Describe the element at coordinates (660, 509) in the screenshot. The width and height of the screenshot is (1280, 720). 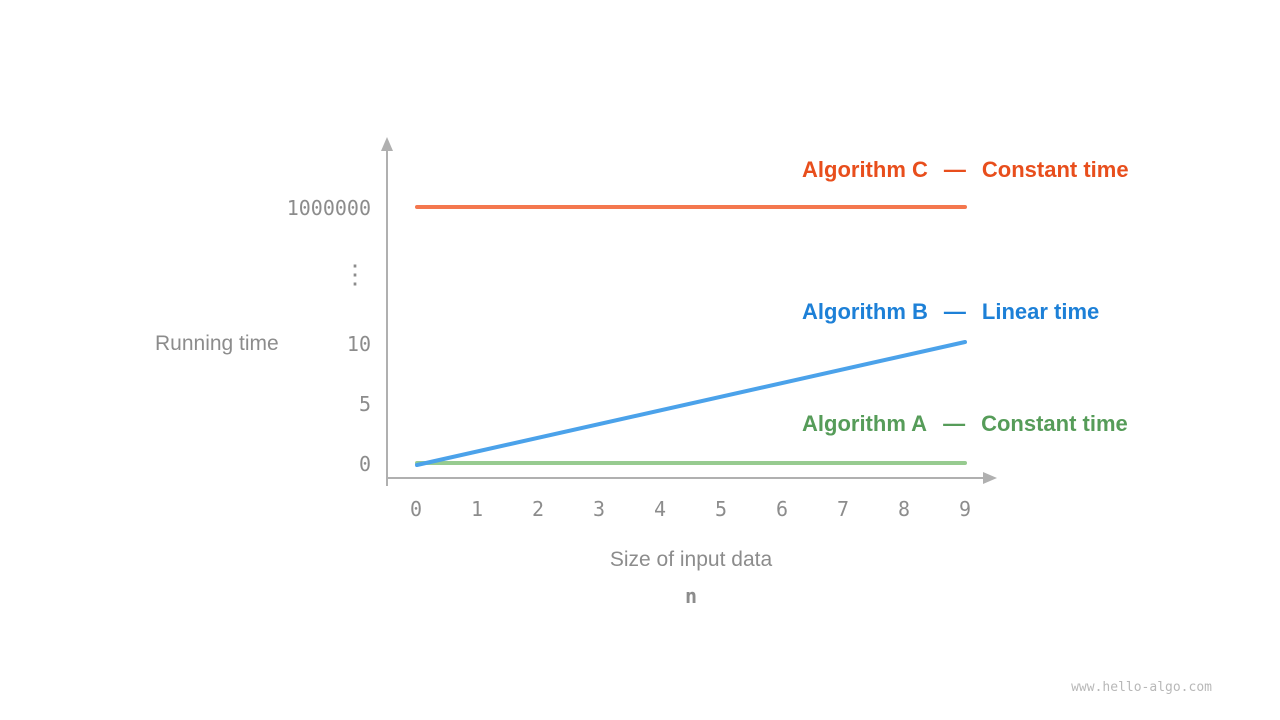
I see `x-tick-4: 4` at that location.